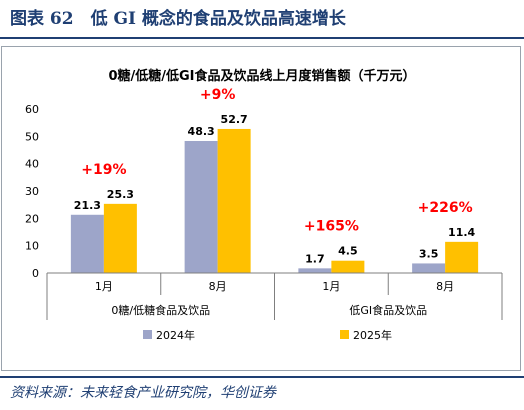 The height and width of the screenshot is (410, 524). What do you see at coordinates (32, 109) in the screenshot?
I see `y-tick-label: 60` at bounding box center [32, 109].